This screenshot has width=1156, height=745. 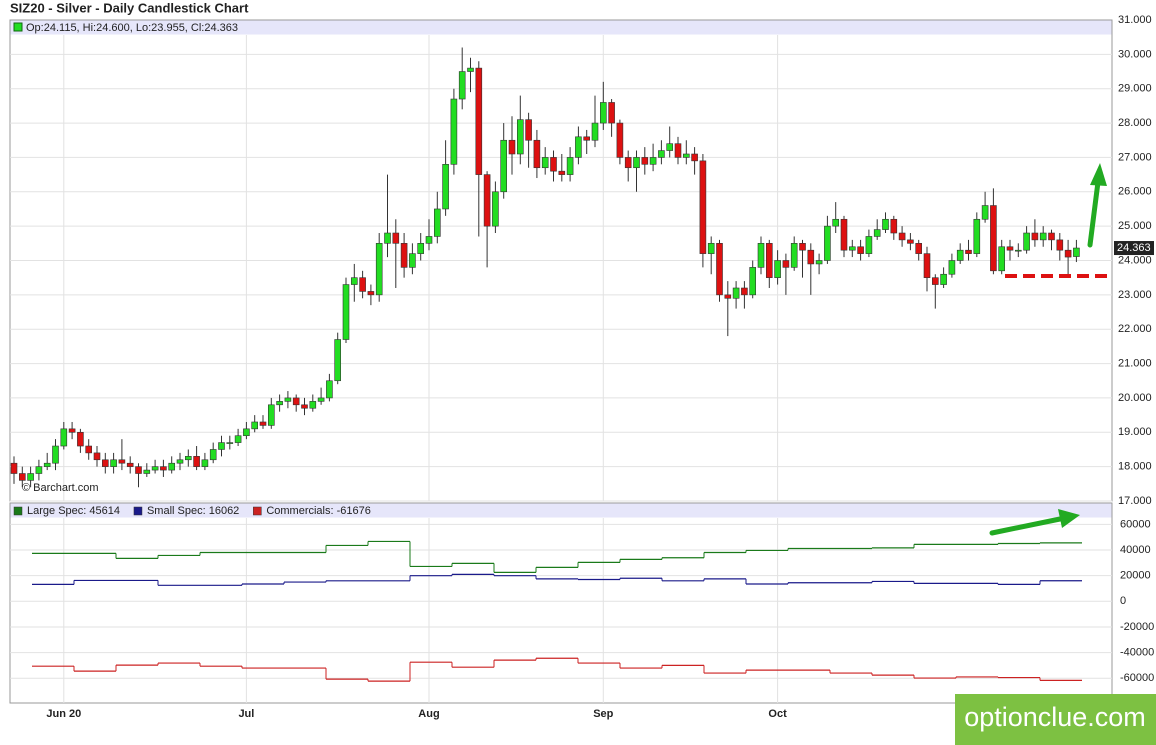 I want to click on y2-tick-label: -60000, so click(x=1137, y=678).